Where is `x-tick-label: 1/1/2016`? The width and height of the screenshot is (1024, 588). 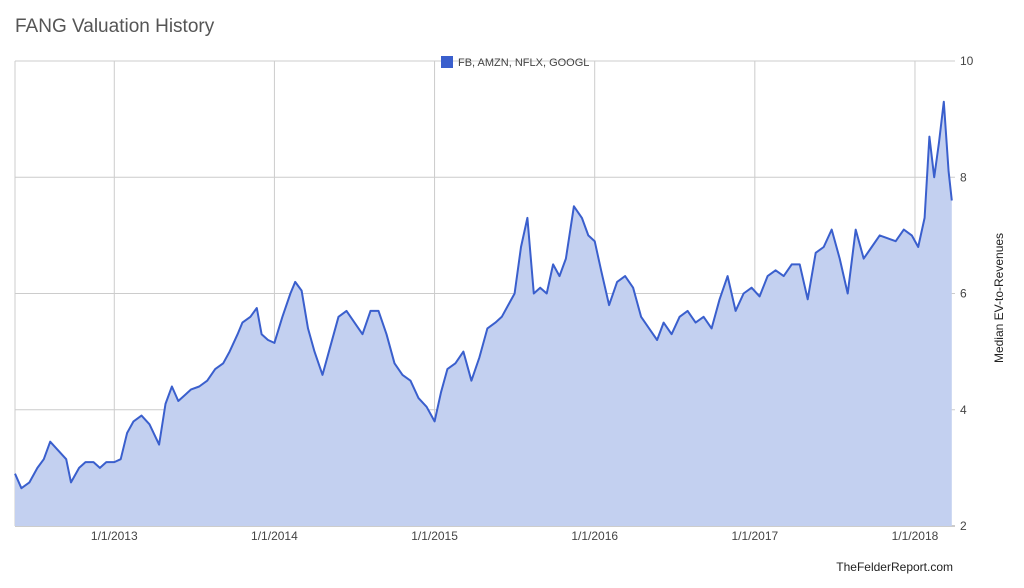
x-tick-label: 1/1/2016 is located at coordinates (594, 536).